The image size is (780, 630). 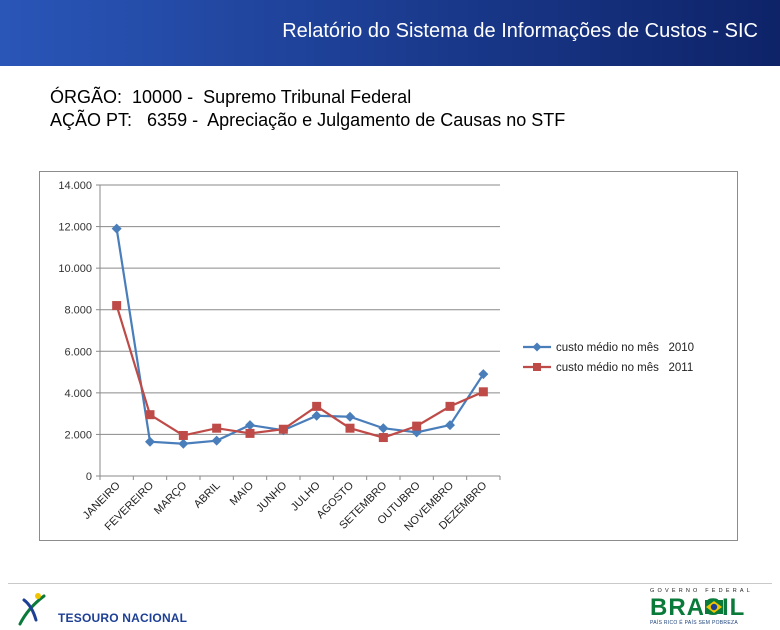 I want to click on legend-label: custo médio no mês 2011, so click(x=624, y=368).